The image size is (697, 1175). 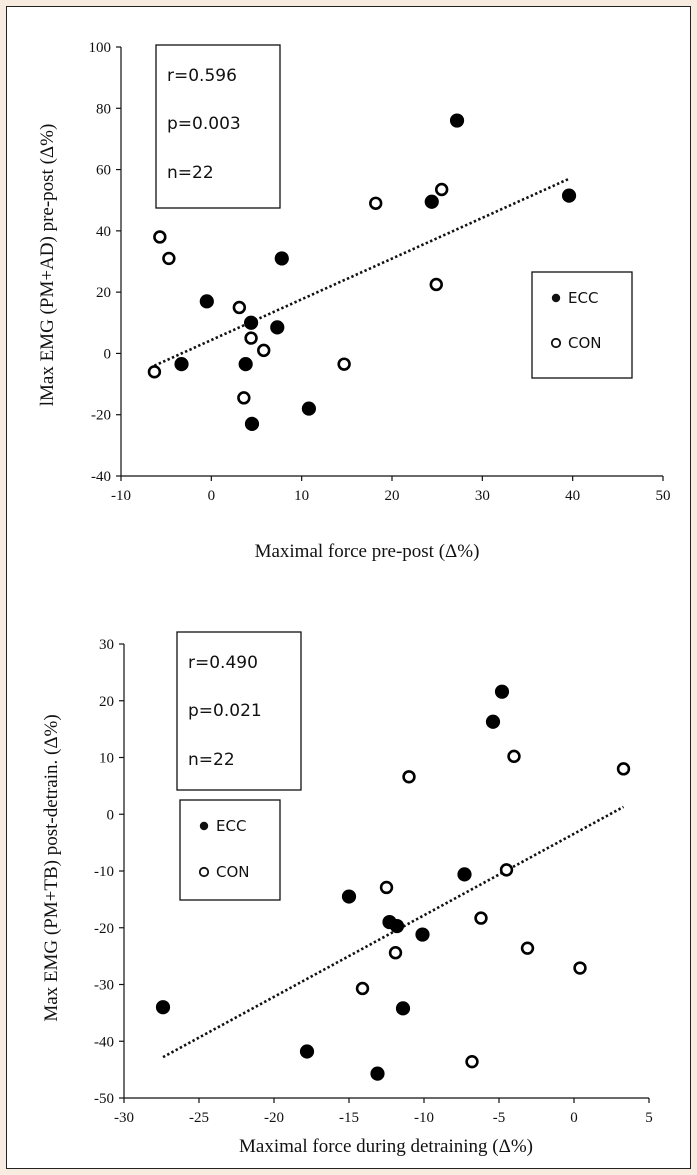 I want to click on x-tick-label: 20, so click(x=392, y=496).